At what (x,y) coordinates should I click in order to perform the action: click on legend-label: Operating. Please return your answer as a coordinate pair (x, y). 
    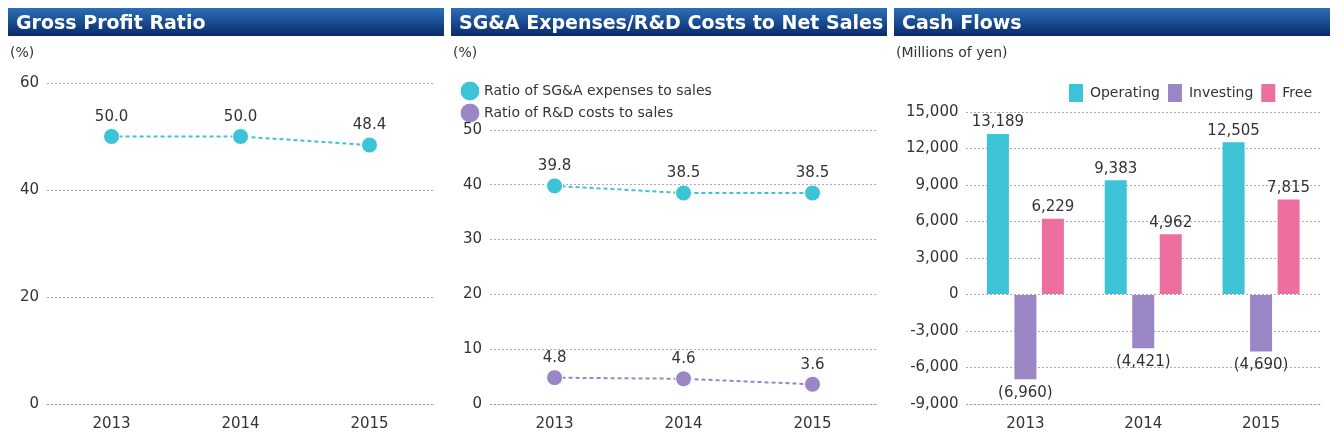
    Looking at the image, I should click on (1124, 91).